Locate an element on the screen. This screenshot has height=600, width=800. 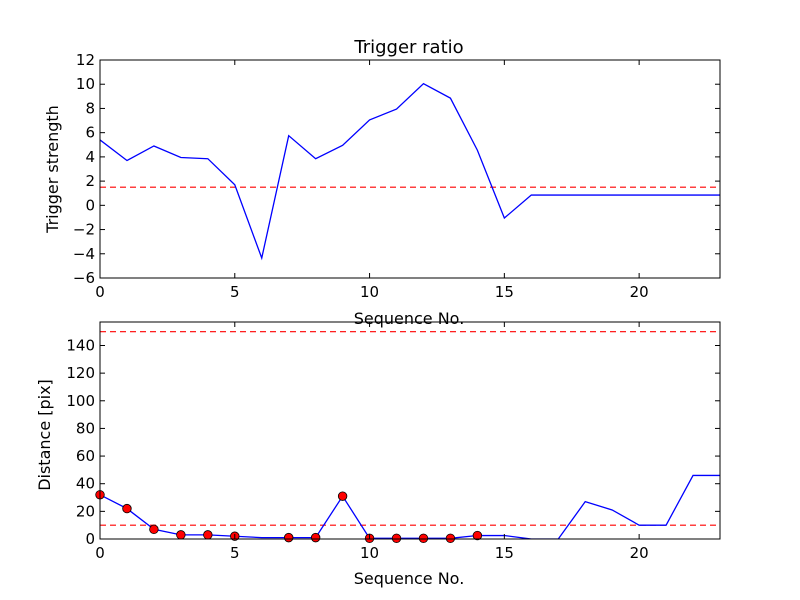
y-tick-label: 100 is located at coordinates (80, 401).